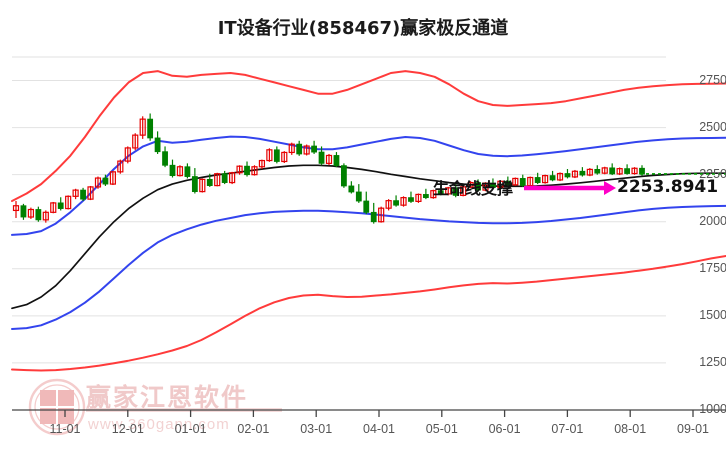 This screenshot has height=450, width=726. I want to click on y-axis-tick-label: 2750, so click(712, 79).